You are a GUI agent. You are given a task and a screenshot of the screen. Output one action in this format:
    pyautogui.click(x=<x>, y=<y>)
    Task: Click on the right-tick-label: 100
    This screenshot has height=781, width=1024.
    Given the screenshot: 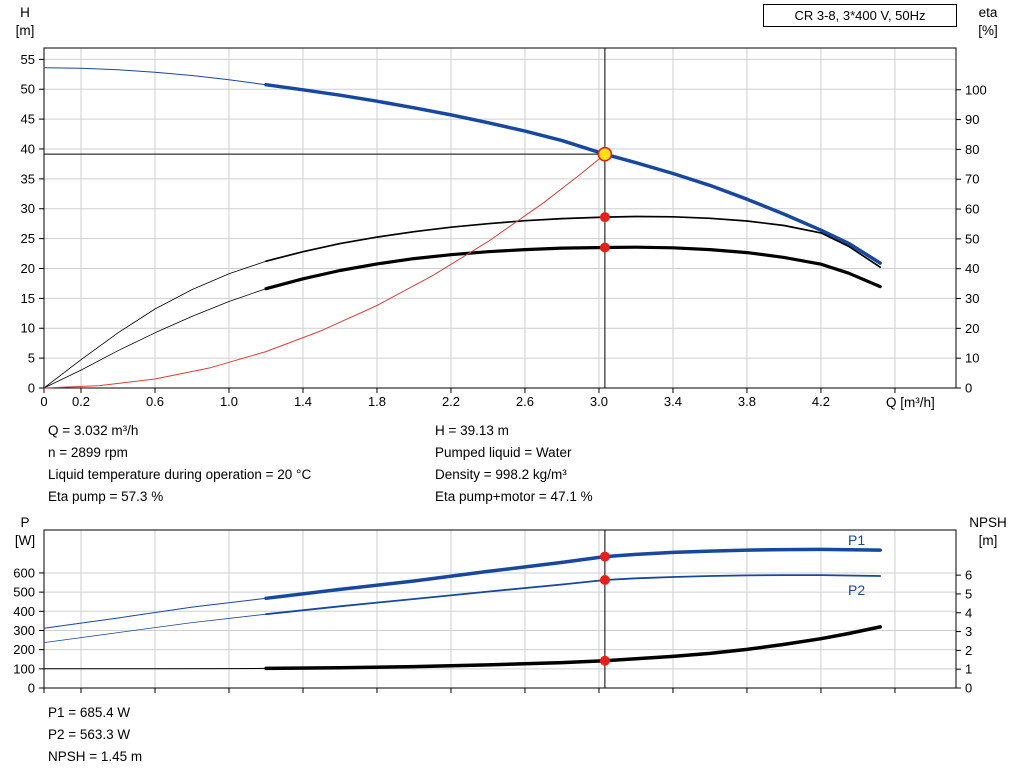 What is the action you would take?
    pyautogui.click(x=976, y=89)
    